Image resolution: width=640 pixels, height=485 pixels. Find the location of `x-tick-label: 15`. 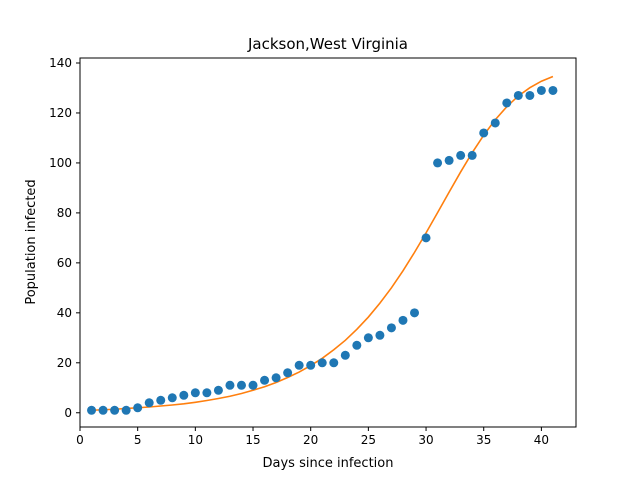

x-tick-label: 15 is located at coordinates (252, 440).